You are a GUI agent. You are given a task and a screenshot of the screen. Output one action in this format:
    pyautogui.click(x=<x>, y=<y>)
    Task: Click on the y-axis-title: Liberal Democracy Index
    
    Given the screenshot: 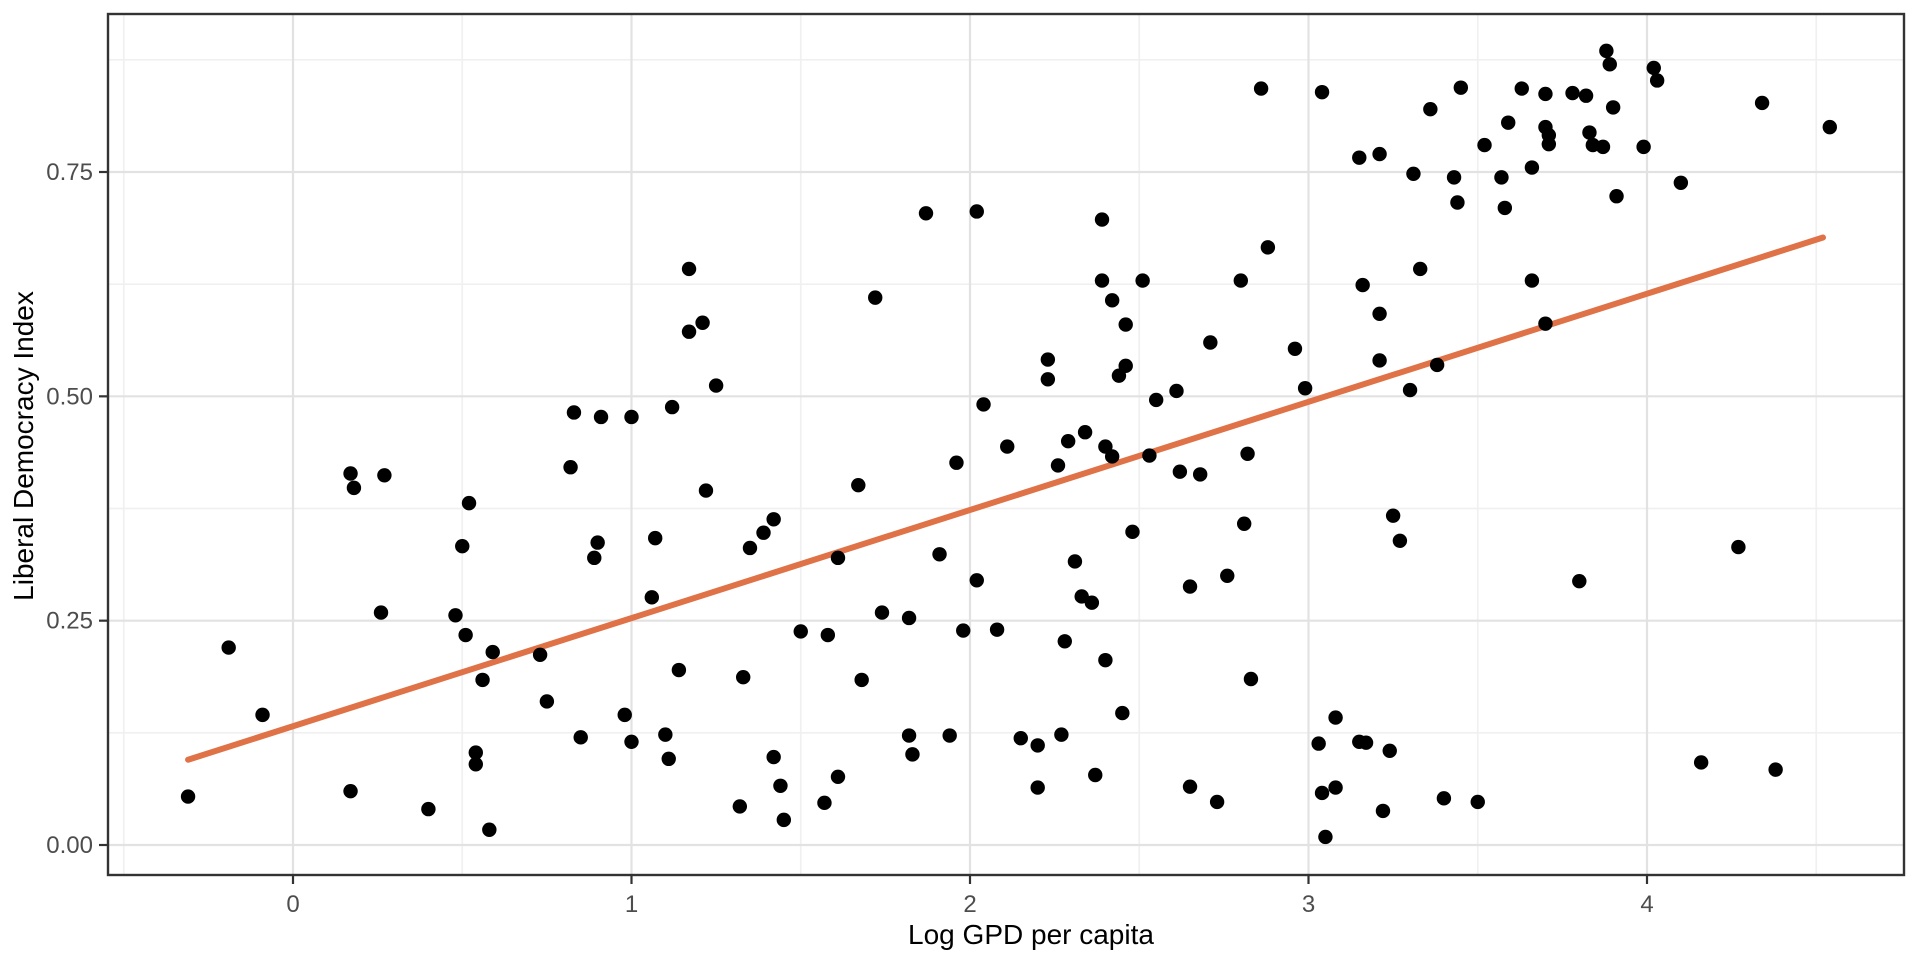 What is the action you would take?
    pyautogui.click(x=23, y=446)
    